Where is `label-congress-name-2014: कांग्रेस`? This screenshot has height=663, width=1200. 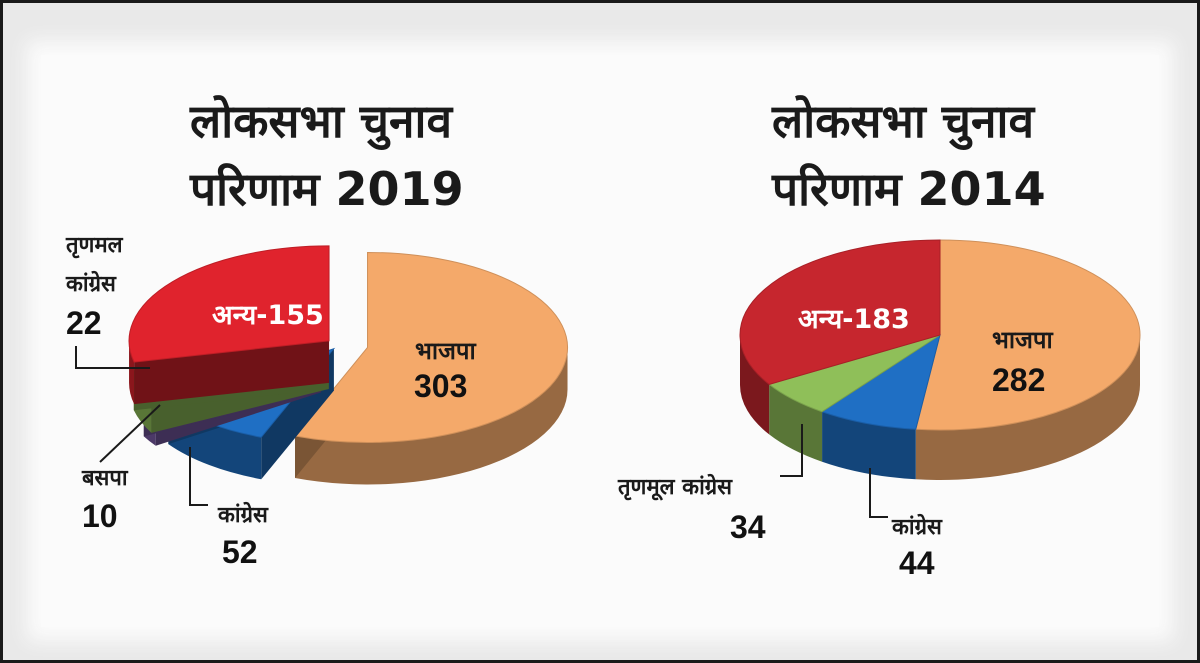
label-congress-name-2014: कांग्रेस is located at coordinates (917, 526).